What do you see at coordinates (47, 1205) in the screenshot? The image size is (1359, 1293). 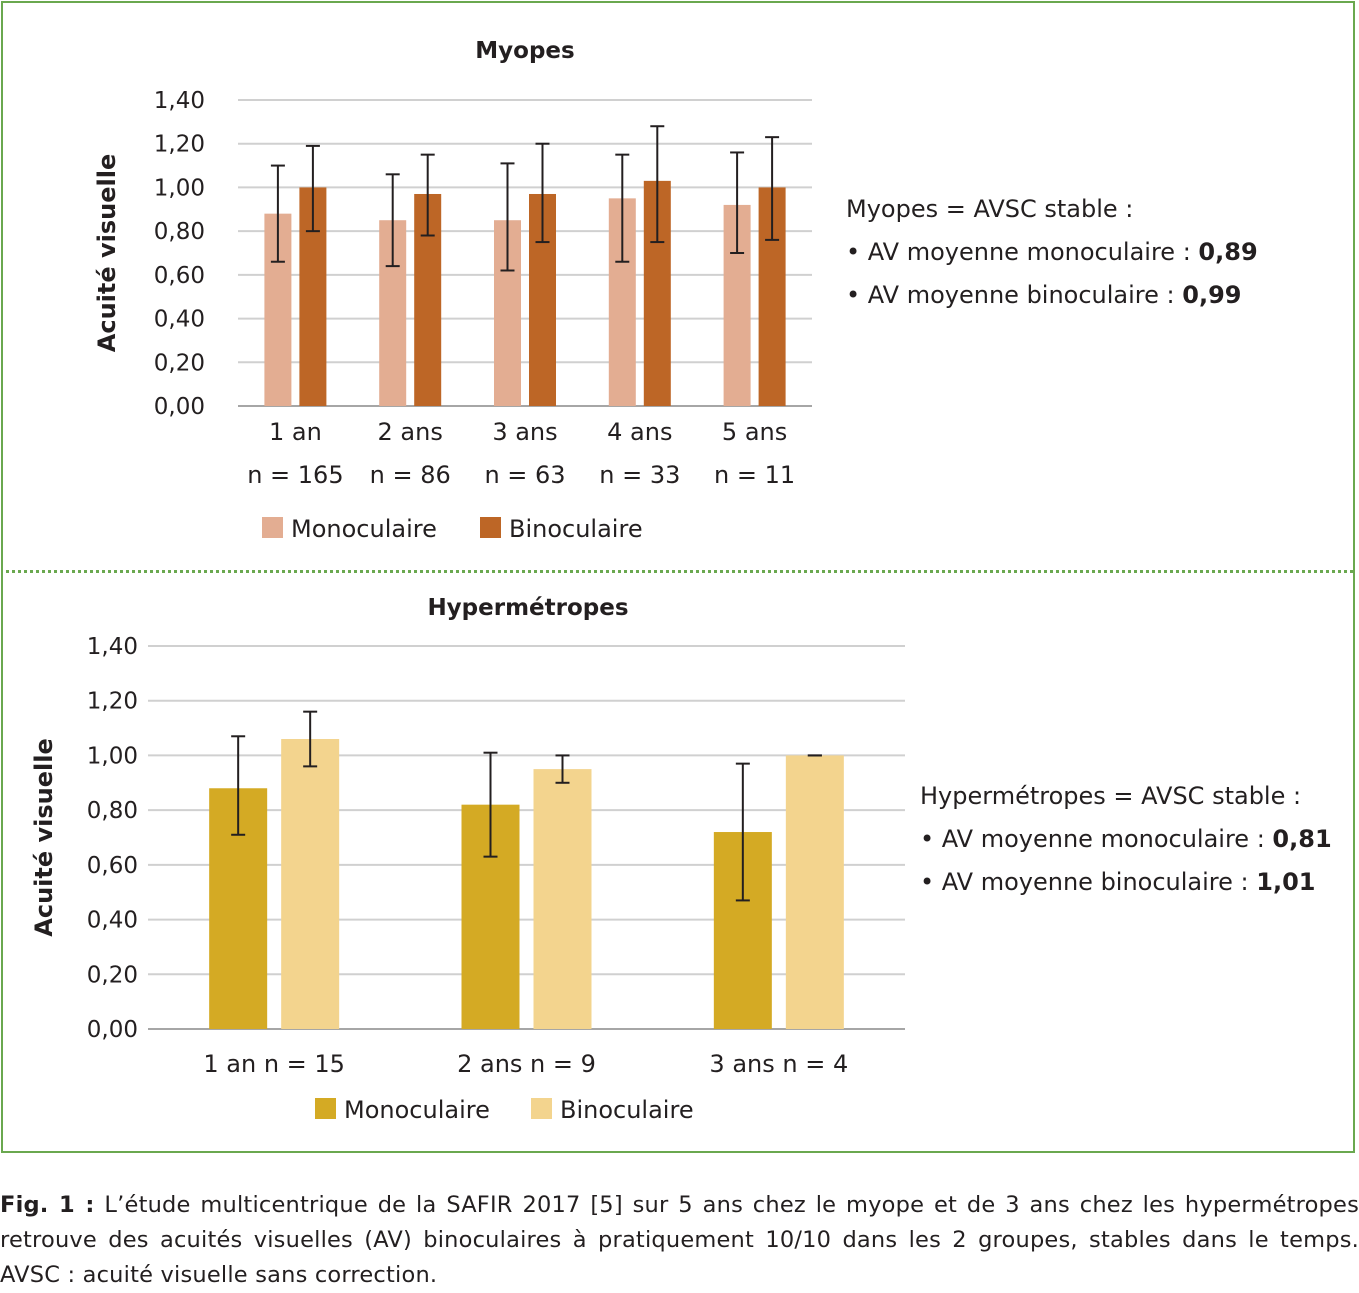 I see `caption-label: Fig. 1 :` at bounding box center [47, 1205].